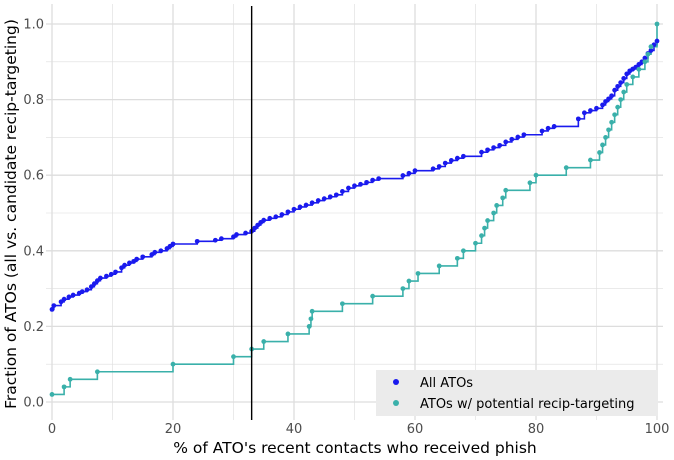 This screenshot has width=674, height=460. Describe the element at coordinates (359, 429) in the screenshot. I see `x-tick-labels: 0 20 40 60 80 100` at that location.